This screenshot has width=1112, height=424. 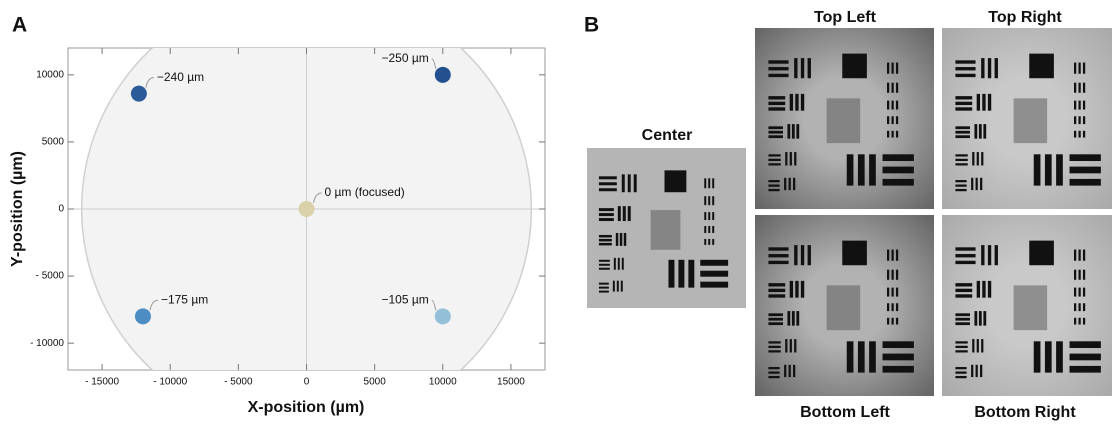 I want to click on x-tick-label: 0, so click(x=307, y=382).